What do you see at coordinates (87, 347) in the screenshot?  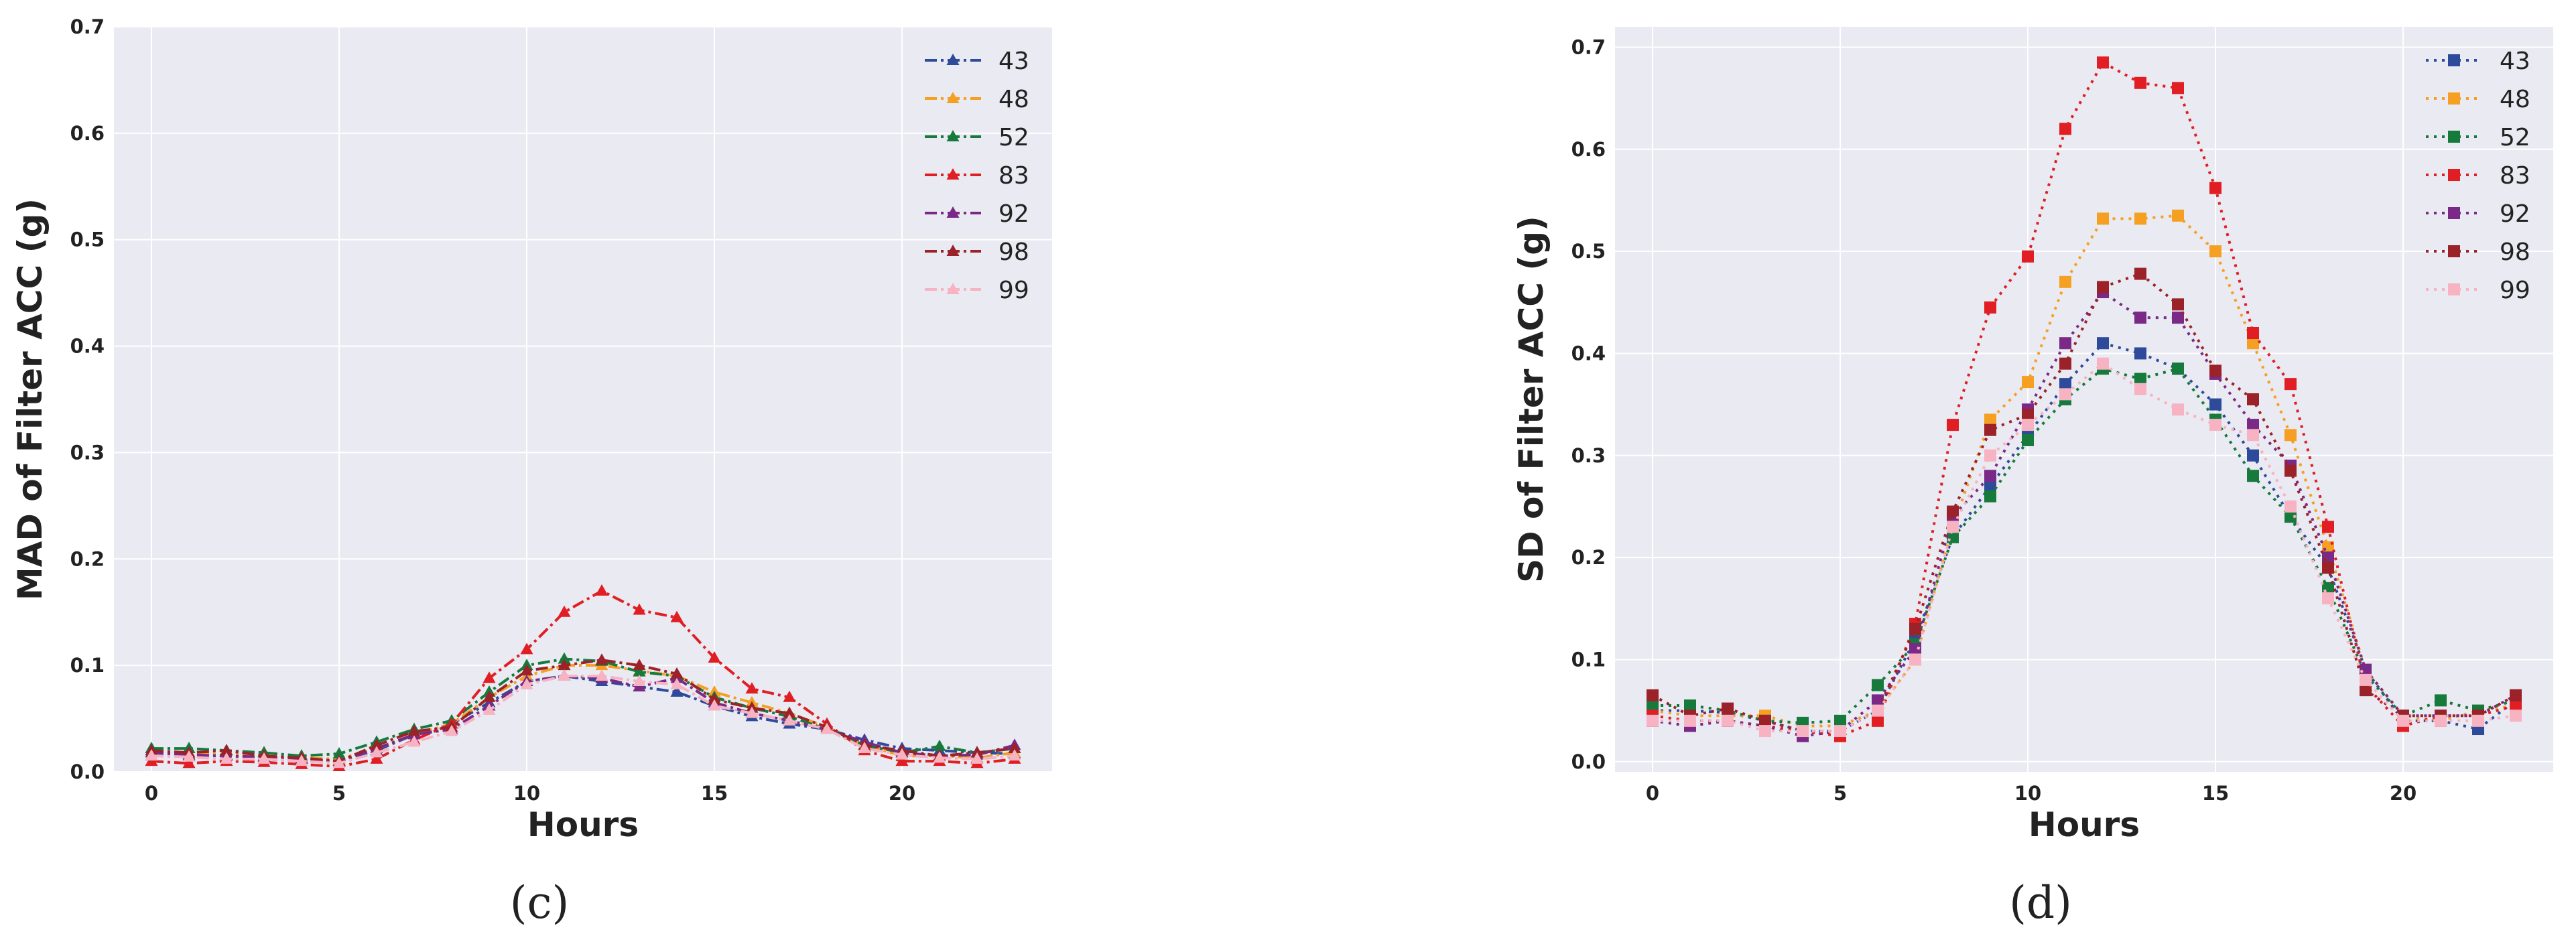 I see `y-tick-label: 0.4` at bounding box center [87, 347].